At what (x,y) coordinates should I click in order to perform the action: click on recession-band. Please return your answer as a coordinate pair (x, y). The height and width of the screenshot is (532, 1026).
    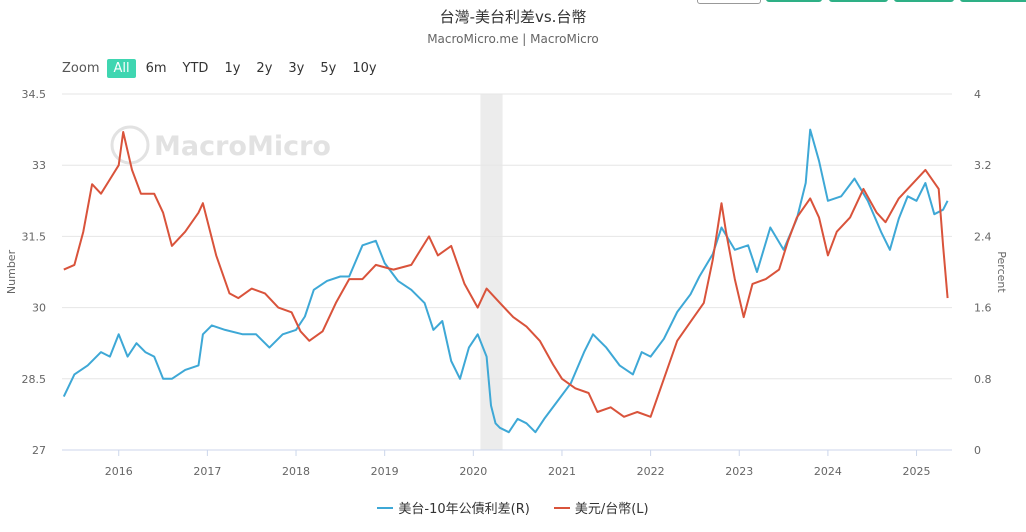
    Looking at the image, I should click on (491, 272).